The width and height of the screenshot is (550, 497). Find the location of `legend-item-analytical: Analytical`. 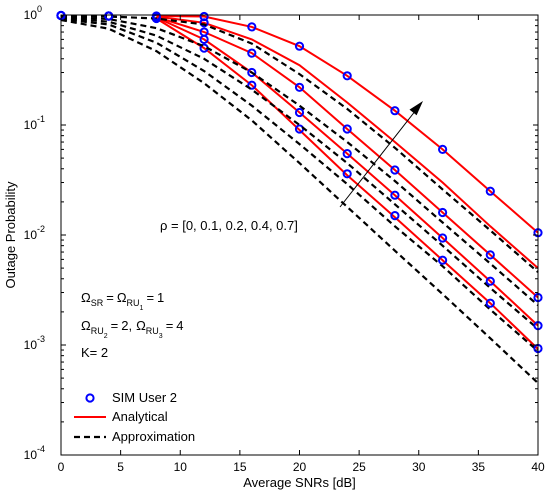

legend-item-analytical: Analytical is located at coordinates (121, 416).